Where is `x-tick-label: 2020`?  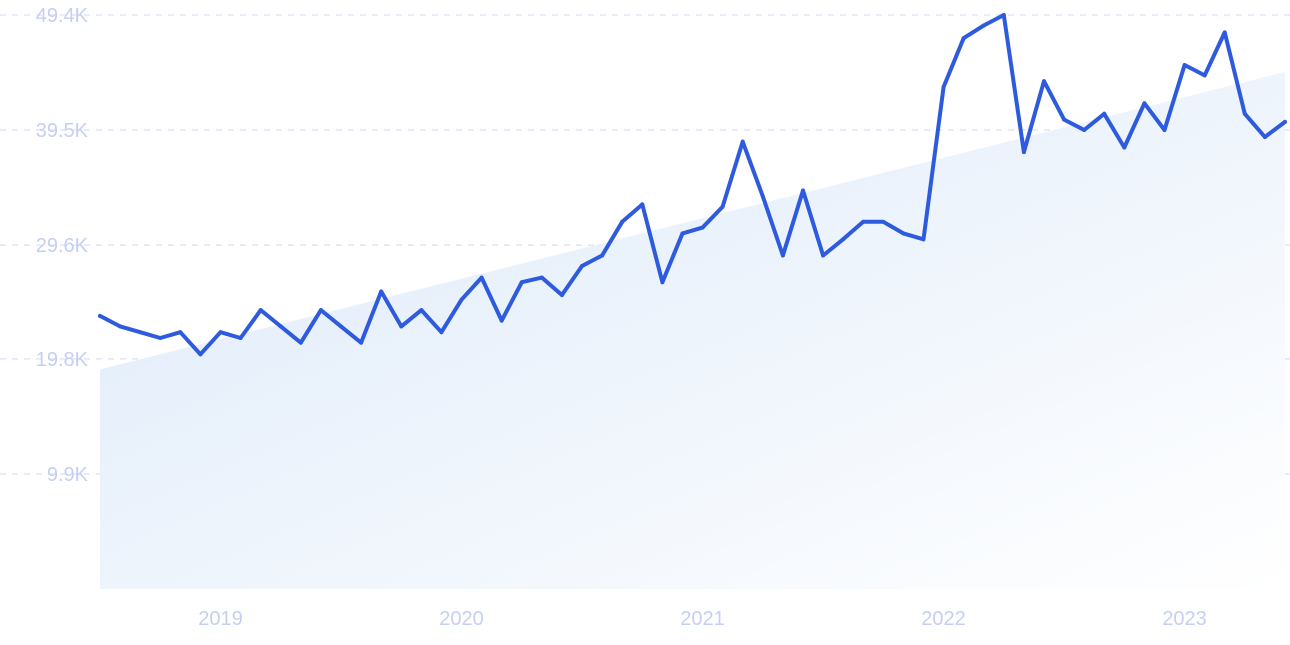
x-tick-label: 2020 is located at coordinates (461, 619).